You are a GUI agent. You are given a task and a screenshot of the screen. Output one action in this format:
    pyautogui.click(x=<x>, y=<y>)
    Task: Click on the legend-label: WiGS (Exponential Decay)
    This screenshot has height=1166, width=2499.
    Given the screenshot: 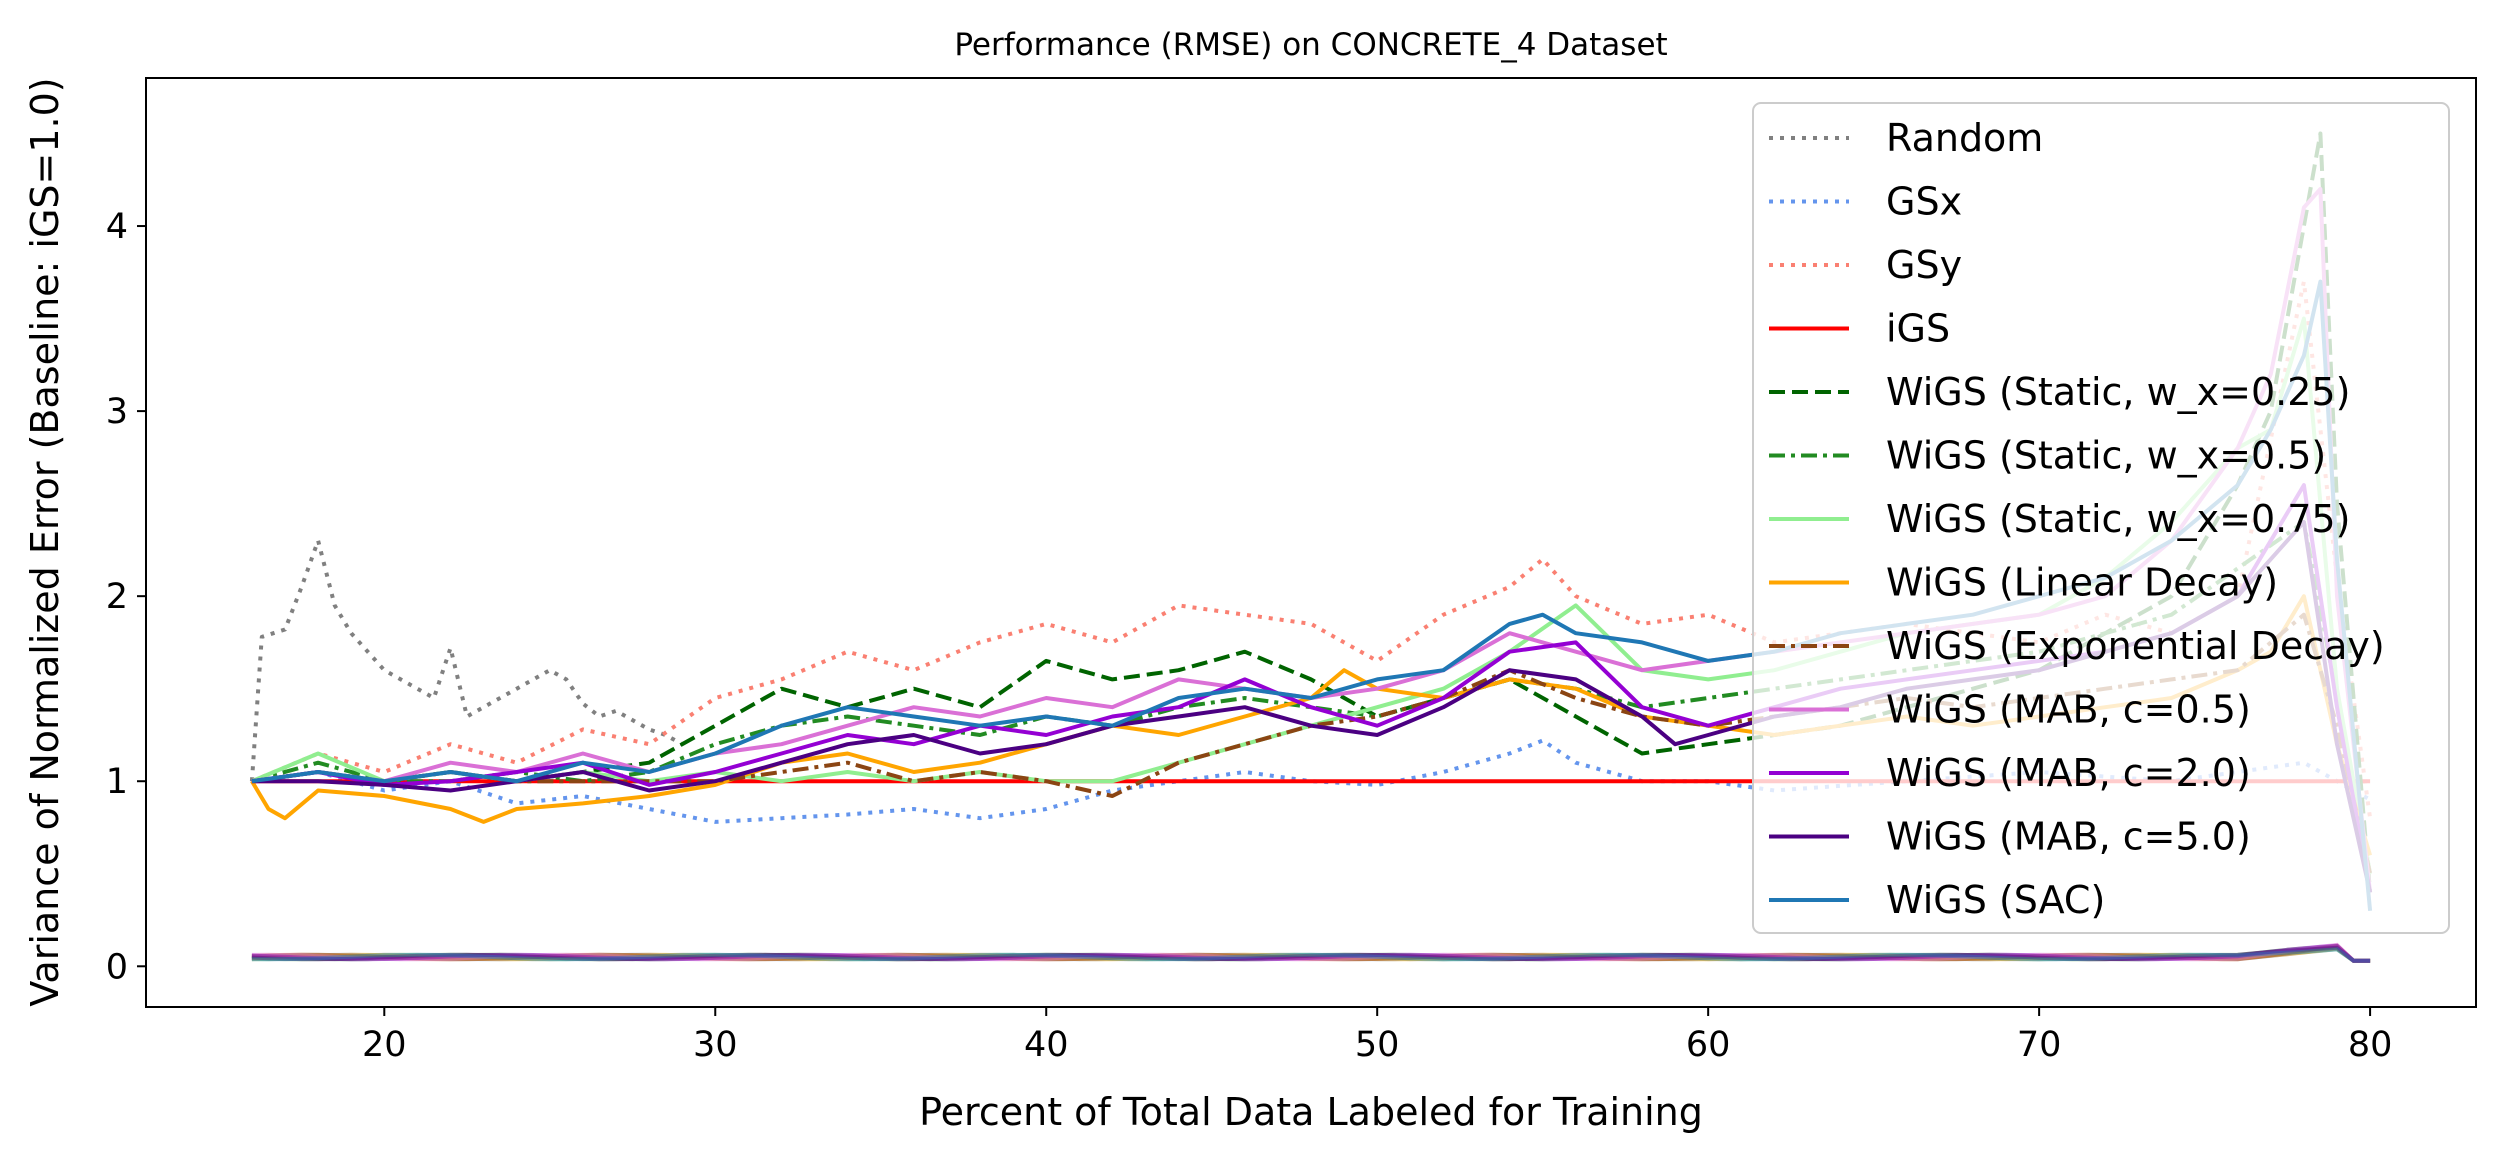 What is the action you would take?
    pyautogui.click(x=2135, y=646)
    